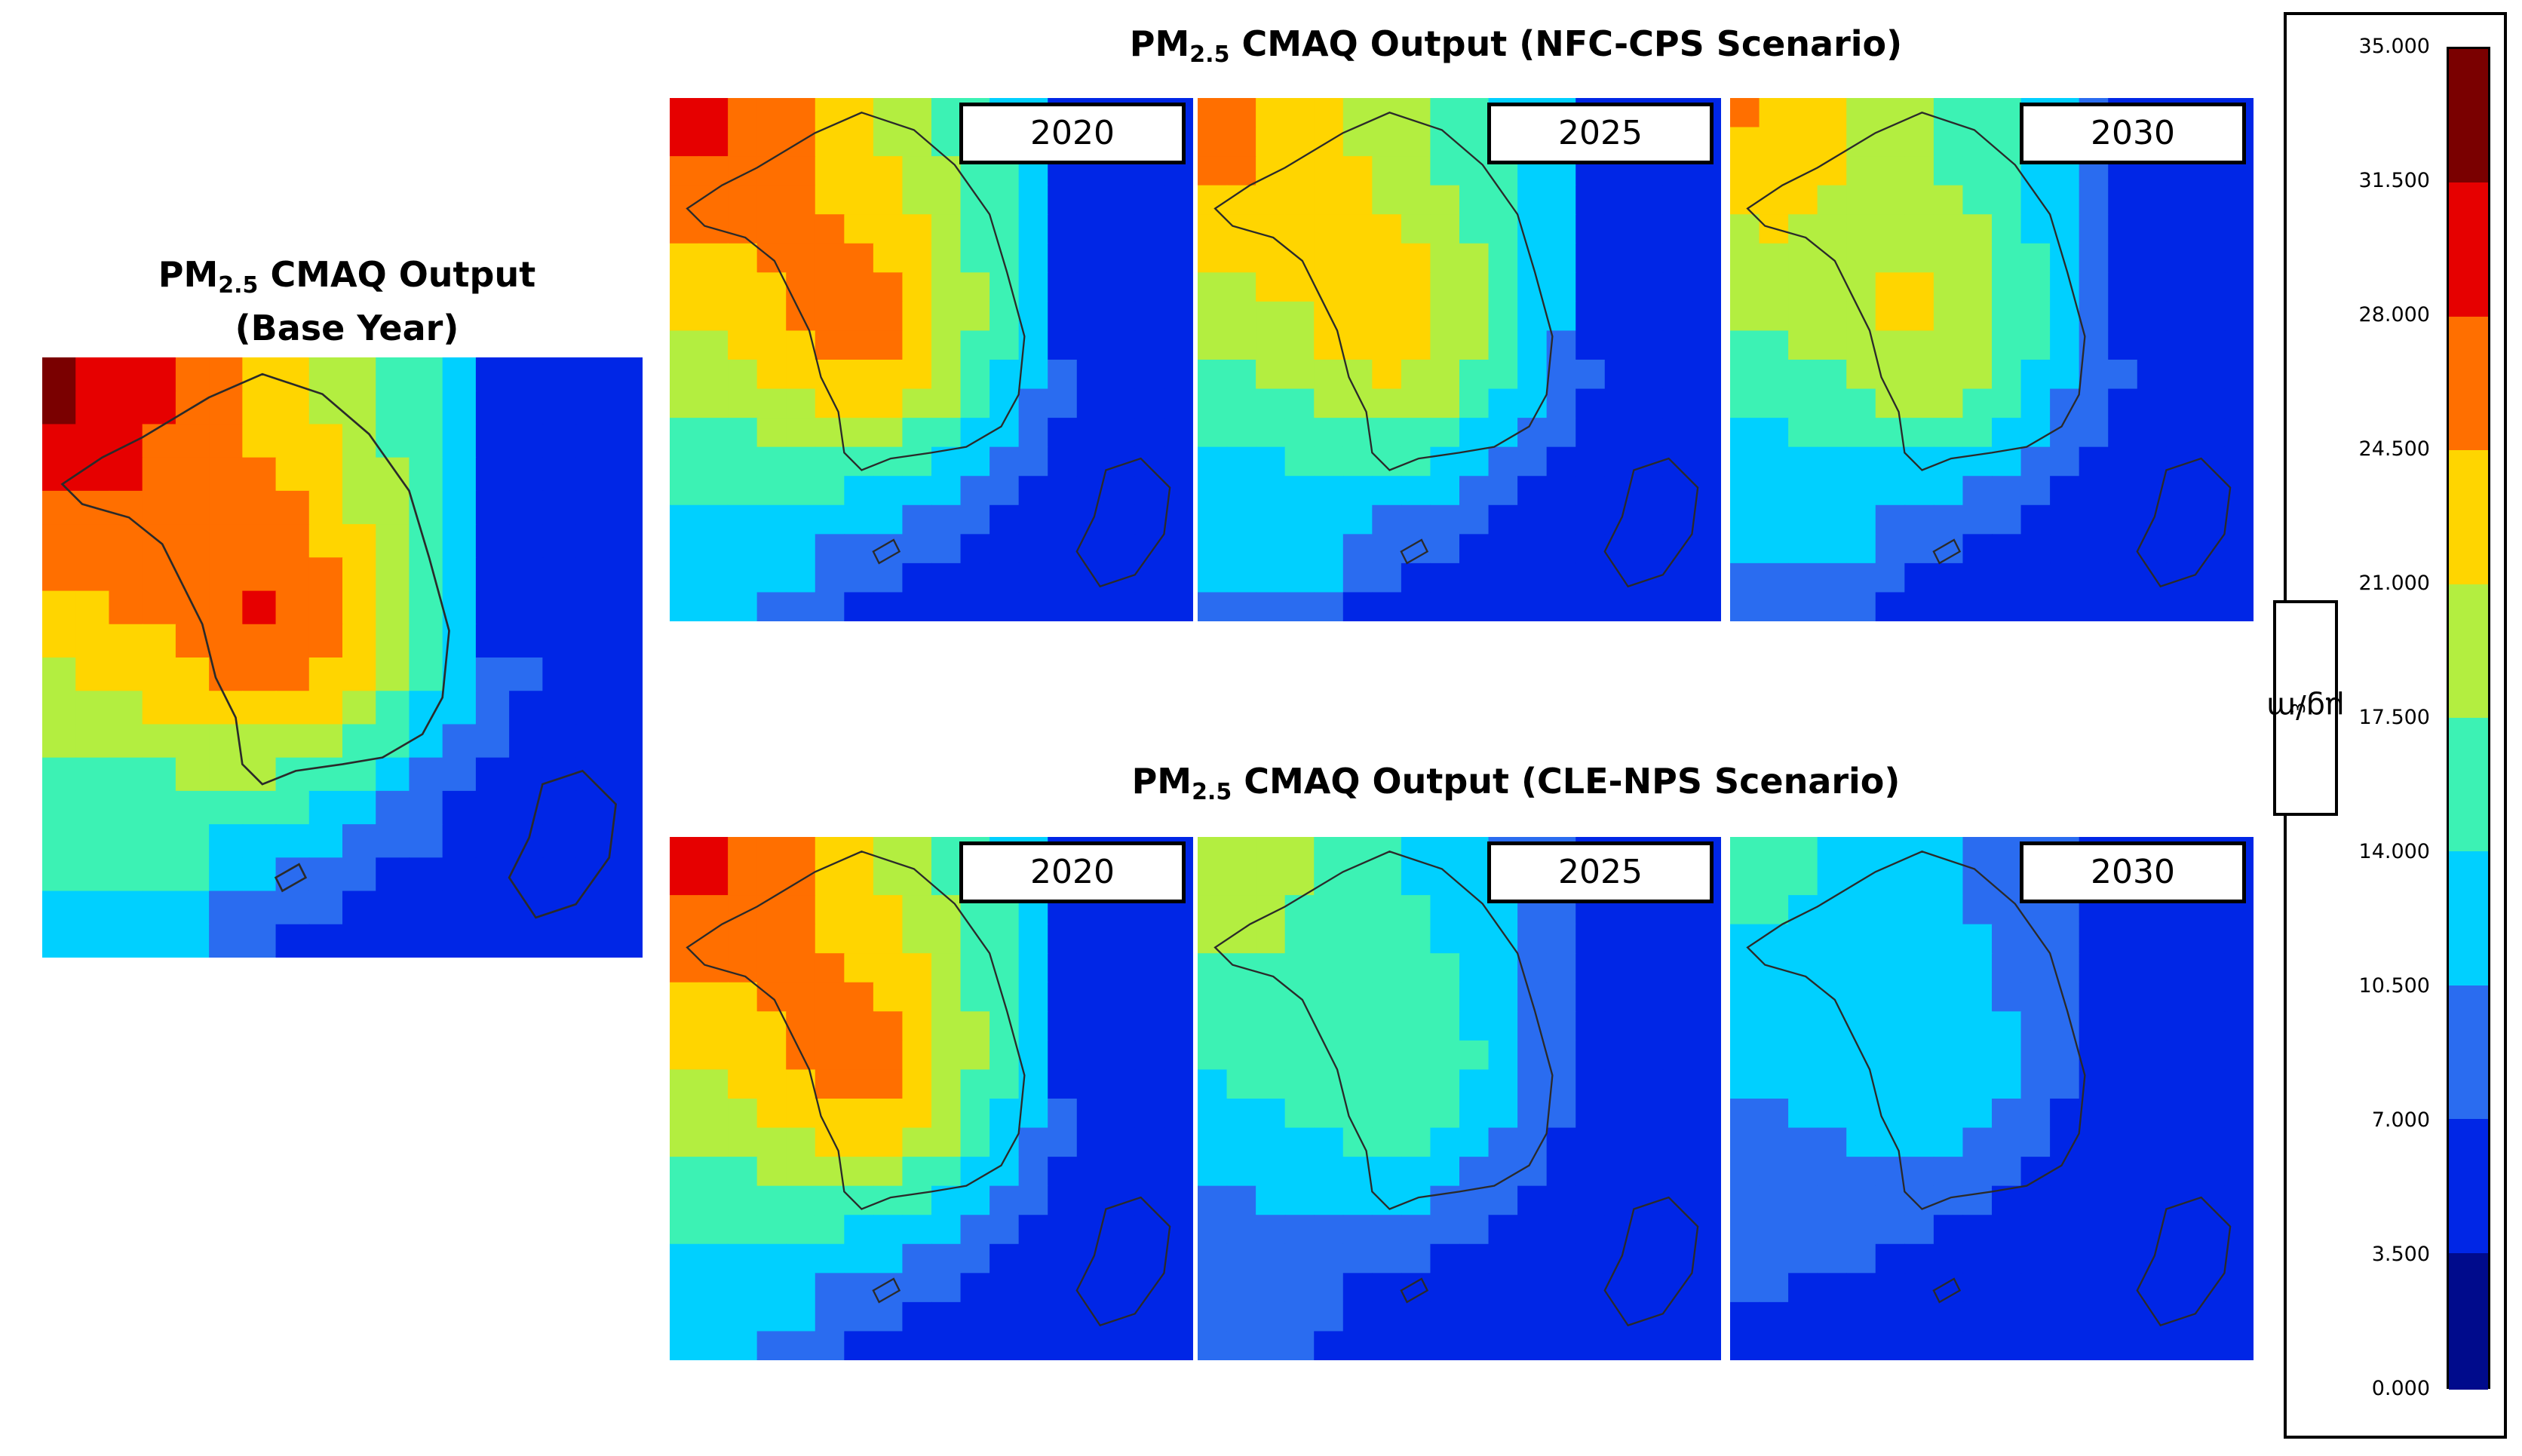 This screenshot has height=1456, width=2522. I want to click on concentration-grid, so click(931, 1098).